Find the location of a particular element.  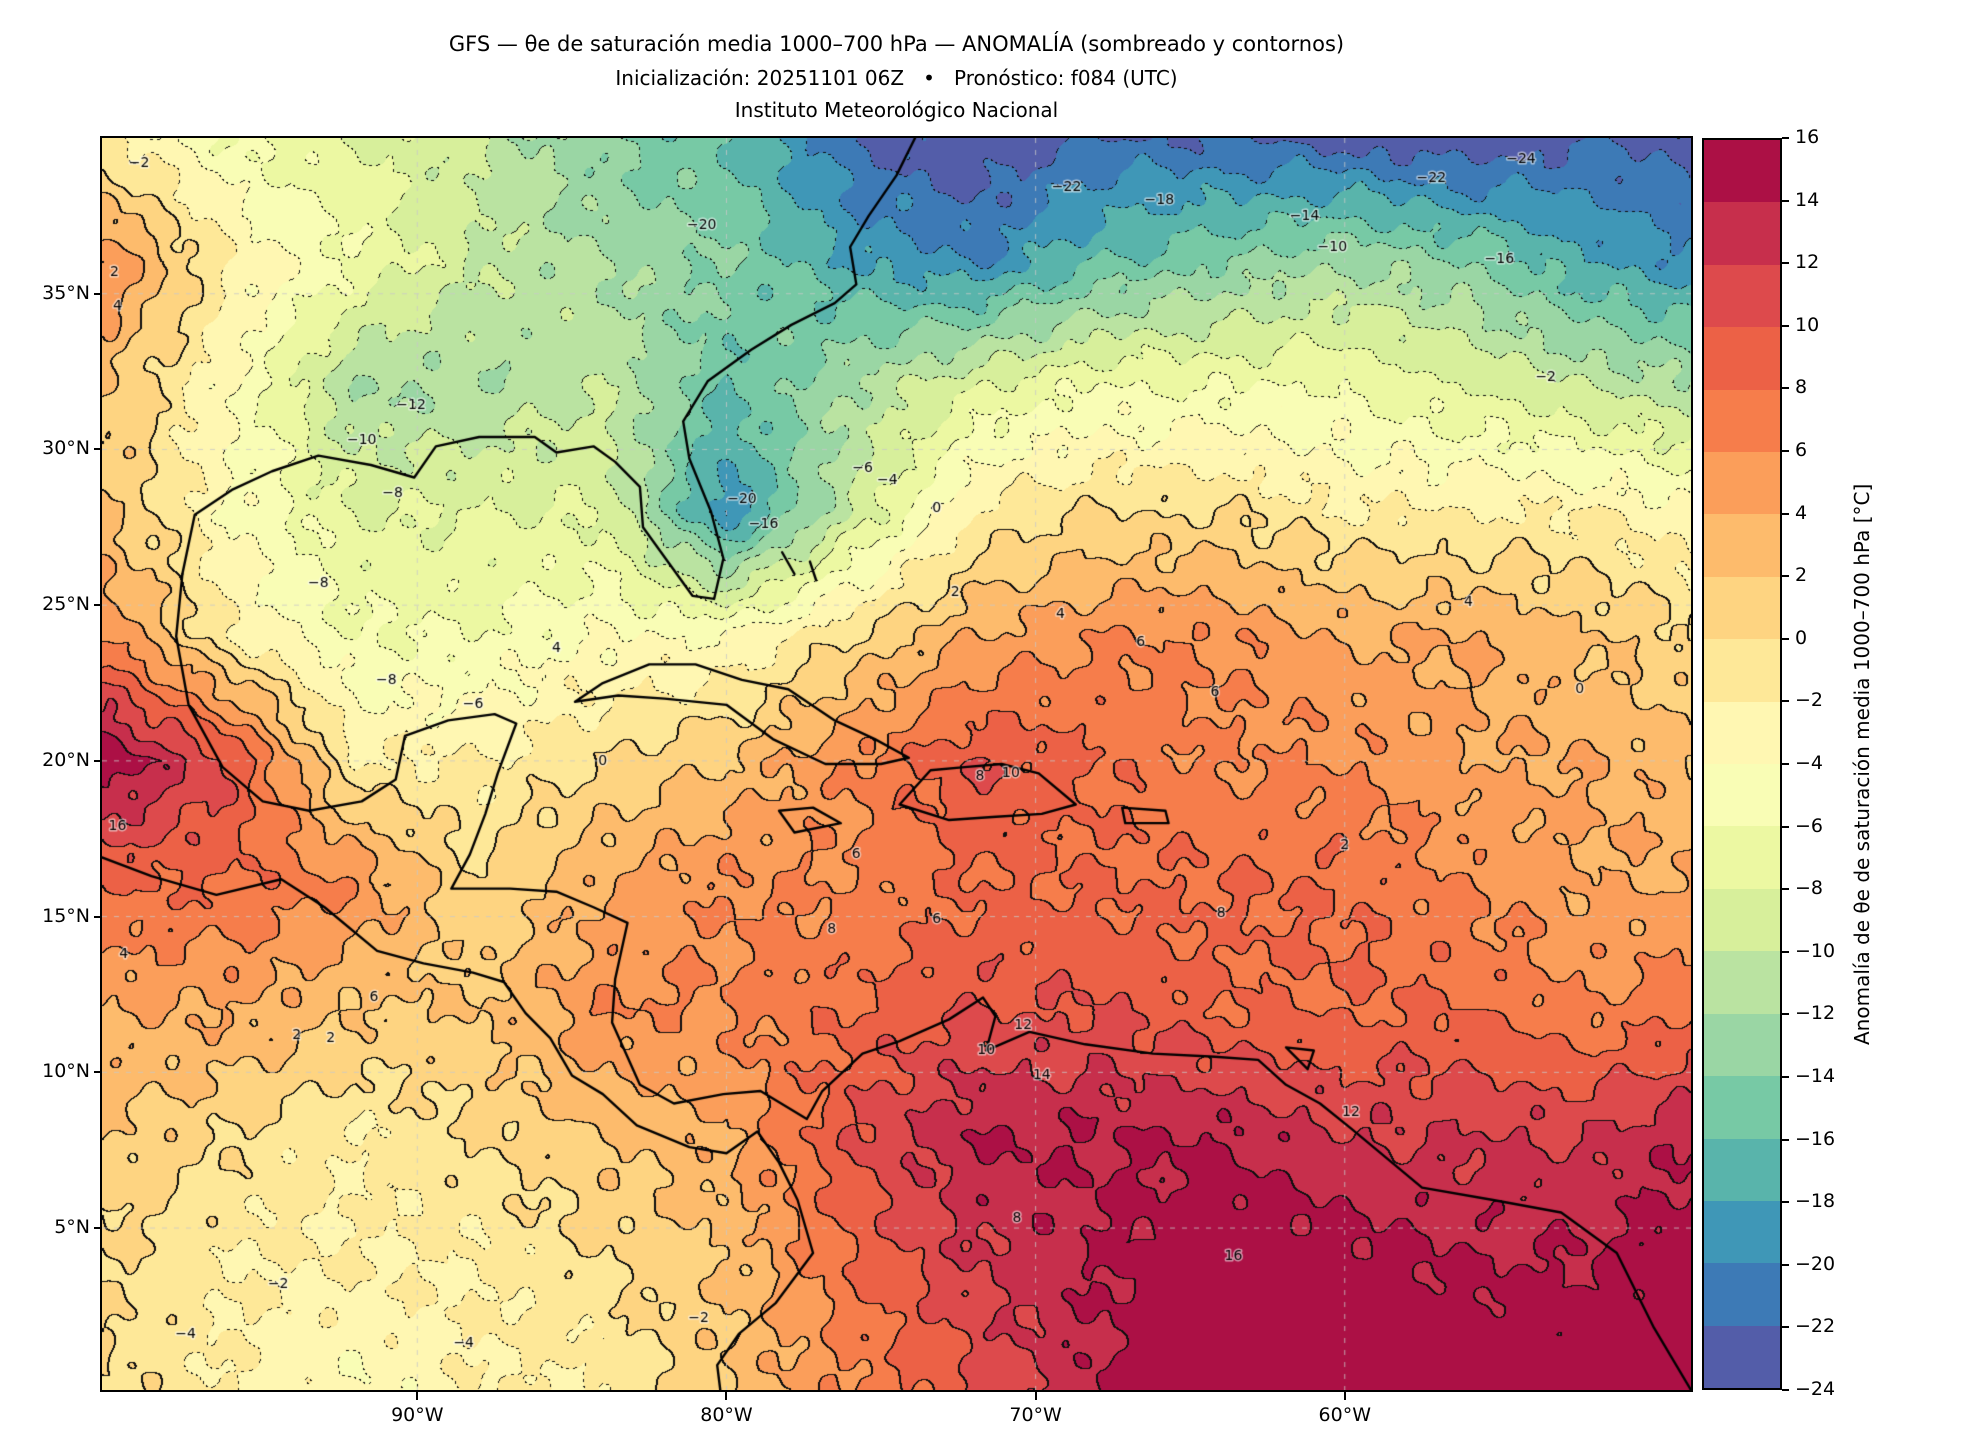

y-axis-tick-label: 15°N is located at coordinates (66, 915).